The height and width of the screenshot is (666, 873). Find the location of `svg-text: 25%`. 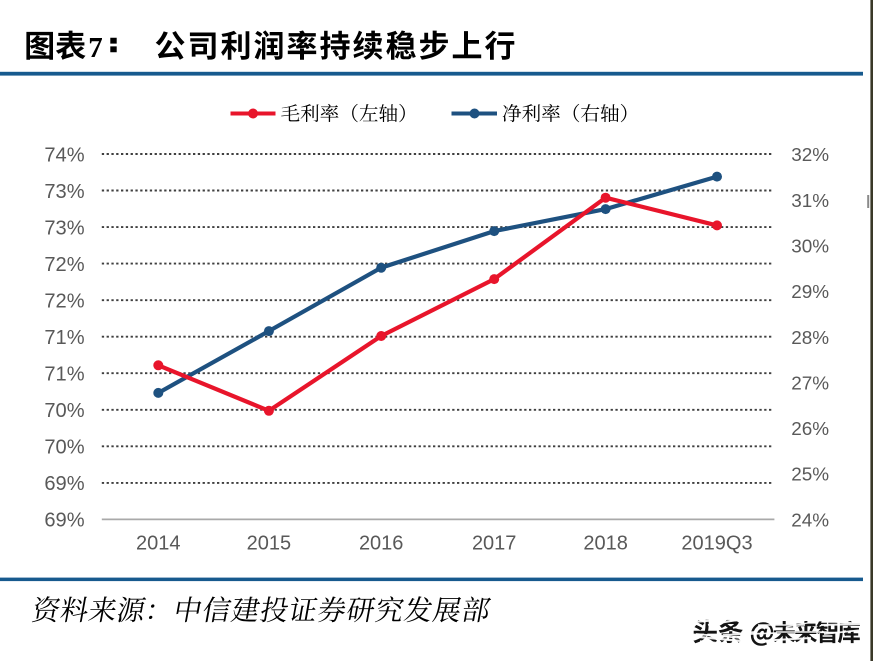

svg-text: 25% is located at coordinates (810, 475).